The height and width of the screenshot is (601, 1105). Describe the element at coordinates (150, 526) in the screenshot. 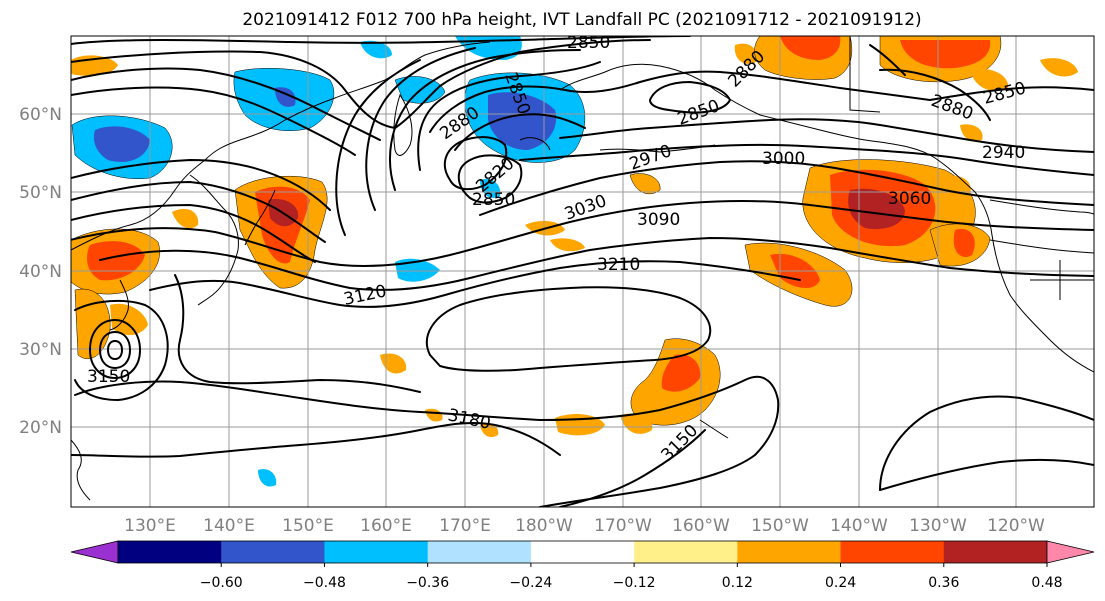

I see `longitude-label: 130°E` at that location.